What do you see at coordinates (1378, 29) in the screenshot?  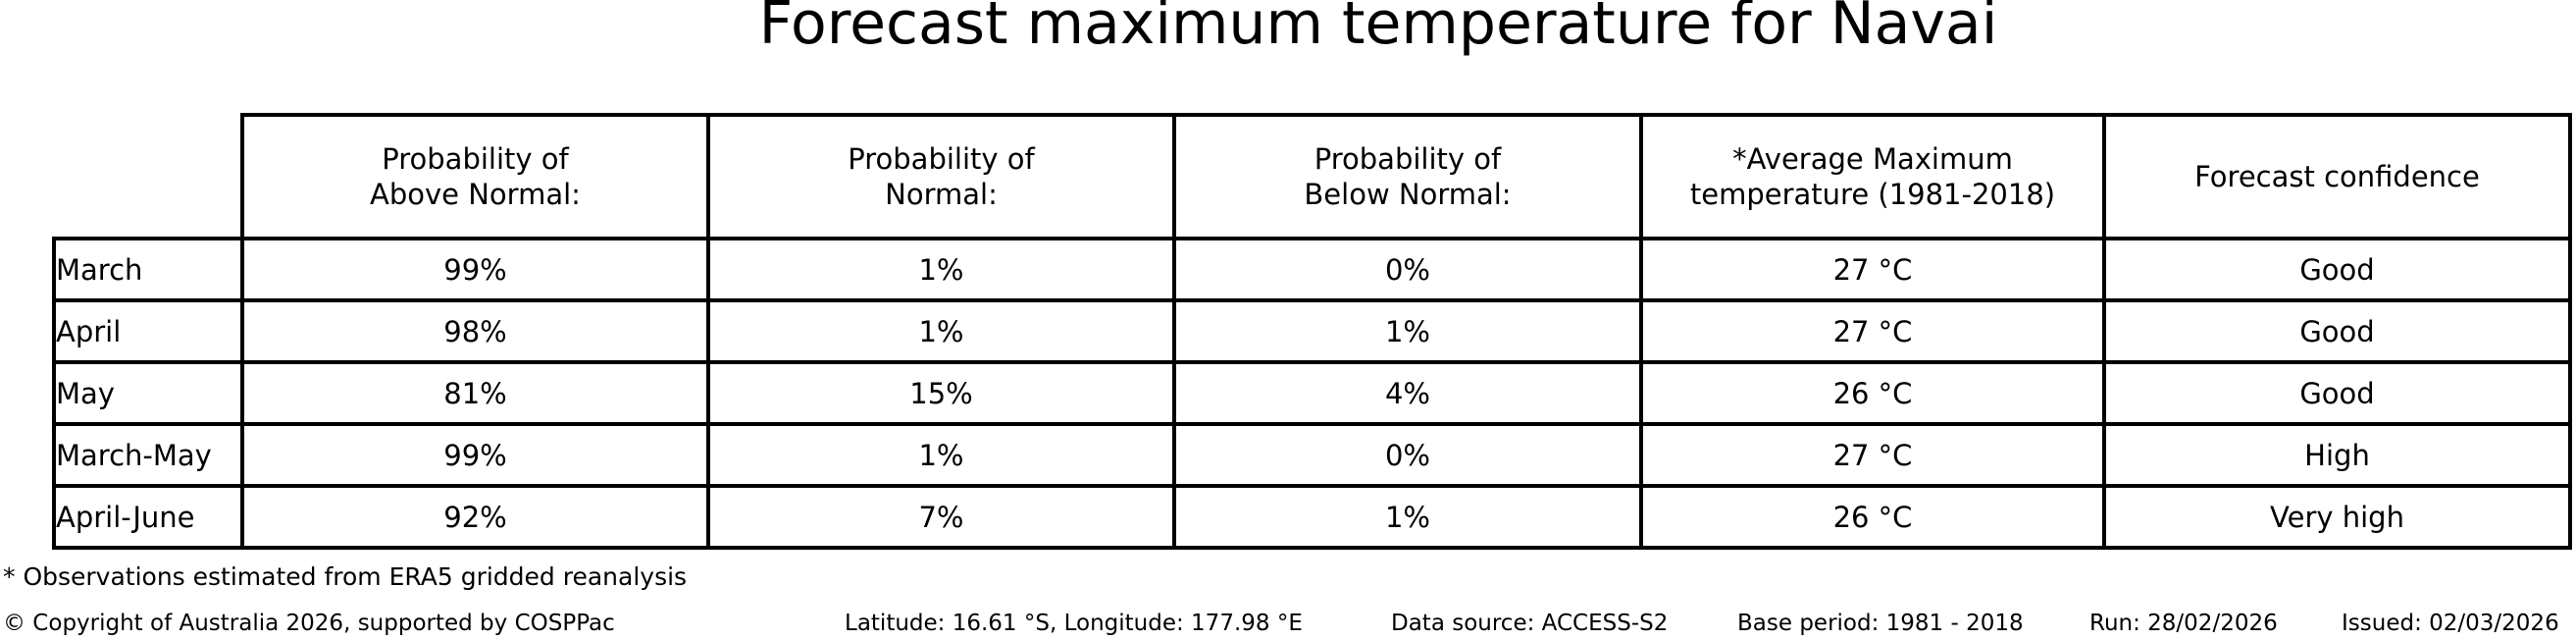 I see `page-title: Forecast maximum temperature for Navai` at bounding box center [1378, 29].